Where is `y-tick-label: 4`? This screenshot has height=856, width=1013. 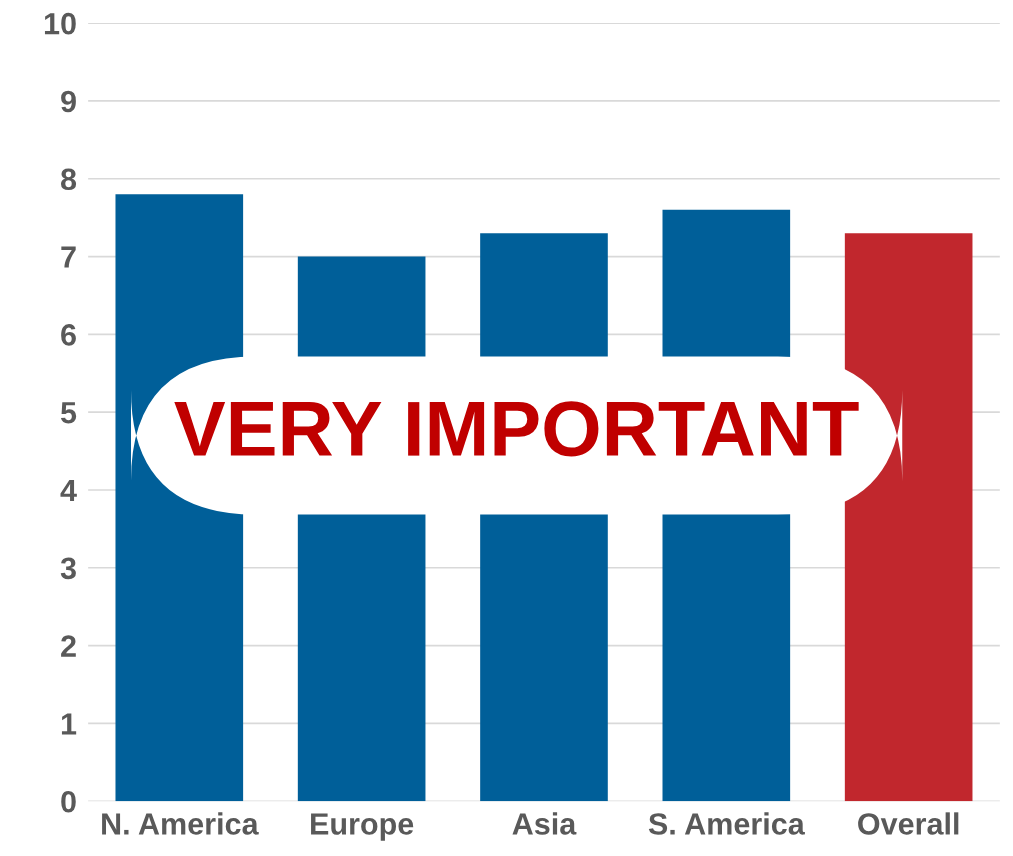
y-tick-label: 4 is located at coordinates (68, 491).